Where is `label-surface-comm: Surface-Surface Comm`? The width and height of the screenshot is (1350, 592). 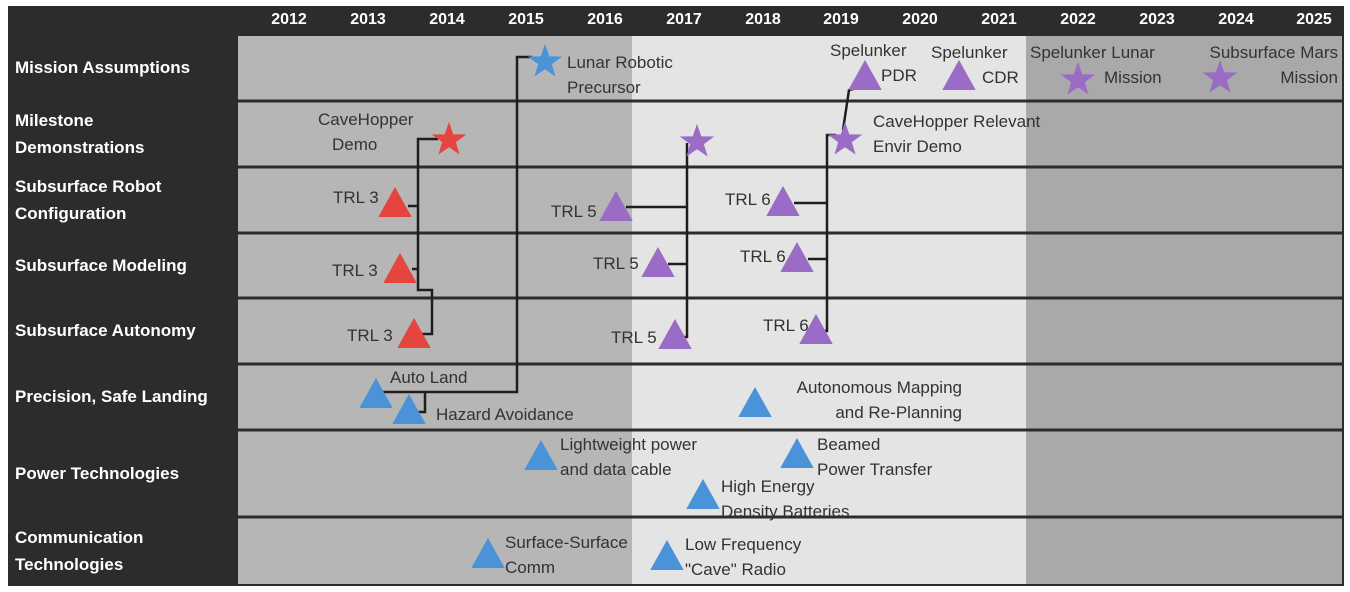
label-surface-comm: Surface-Surface Comm is located at coordinates (566, 555).